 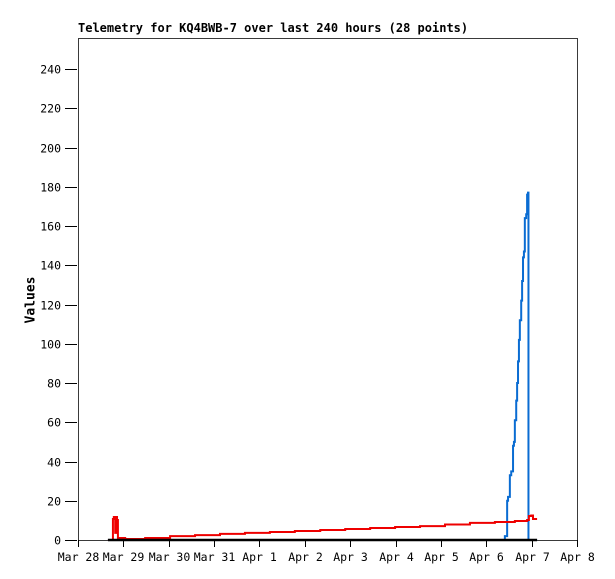 I want to click on y-tick-label: 200, so click(x=50, y=149).